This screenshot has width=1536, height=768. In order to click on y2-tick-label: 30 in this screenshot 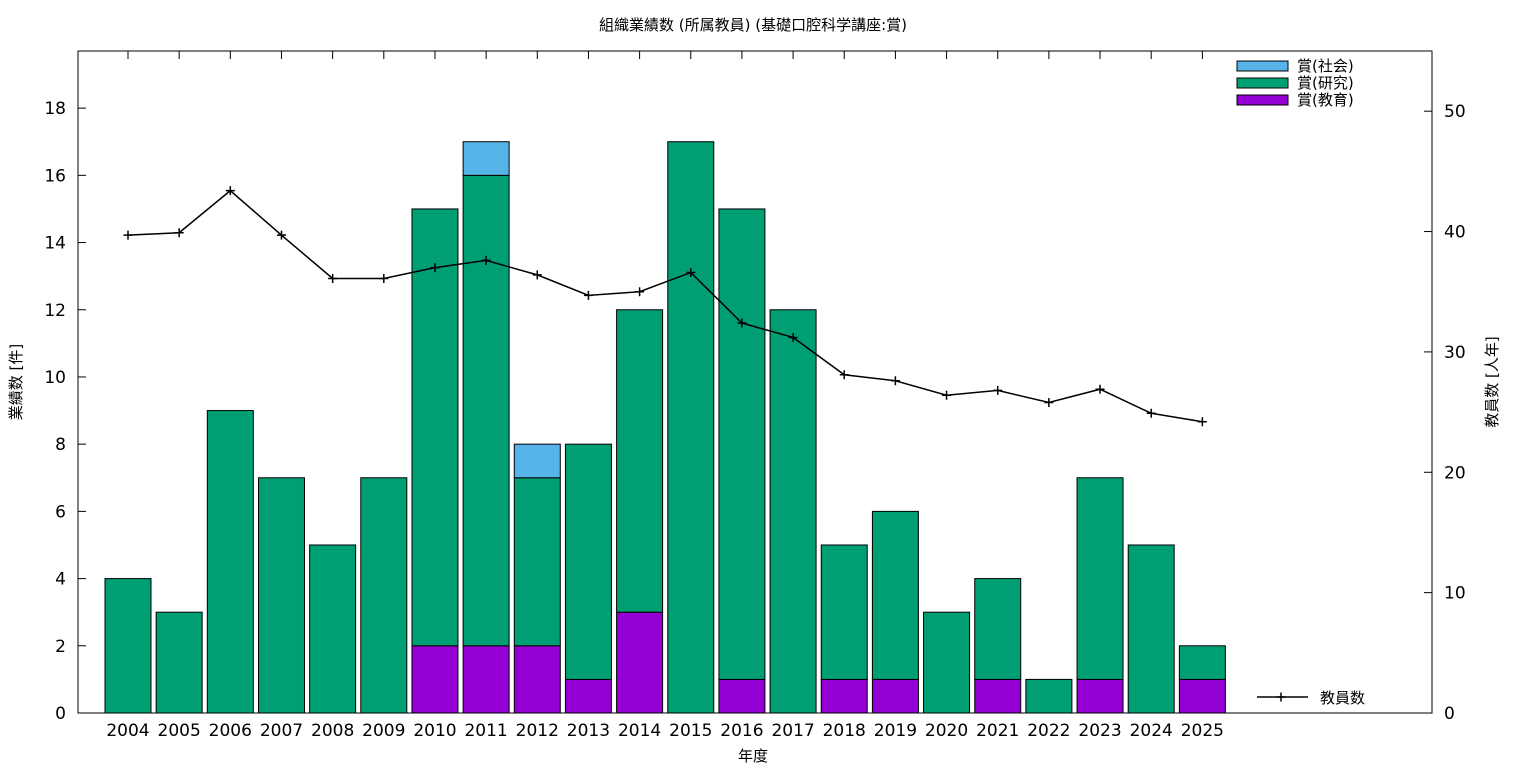, I will do `click(1455, 353)`.